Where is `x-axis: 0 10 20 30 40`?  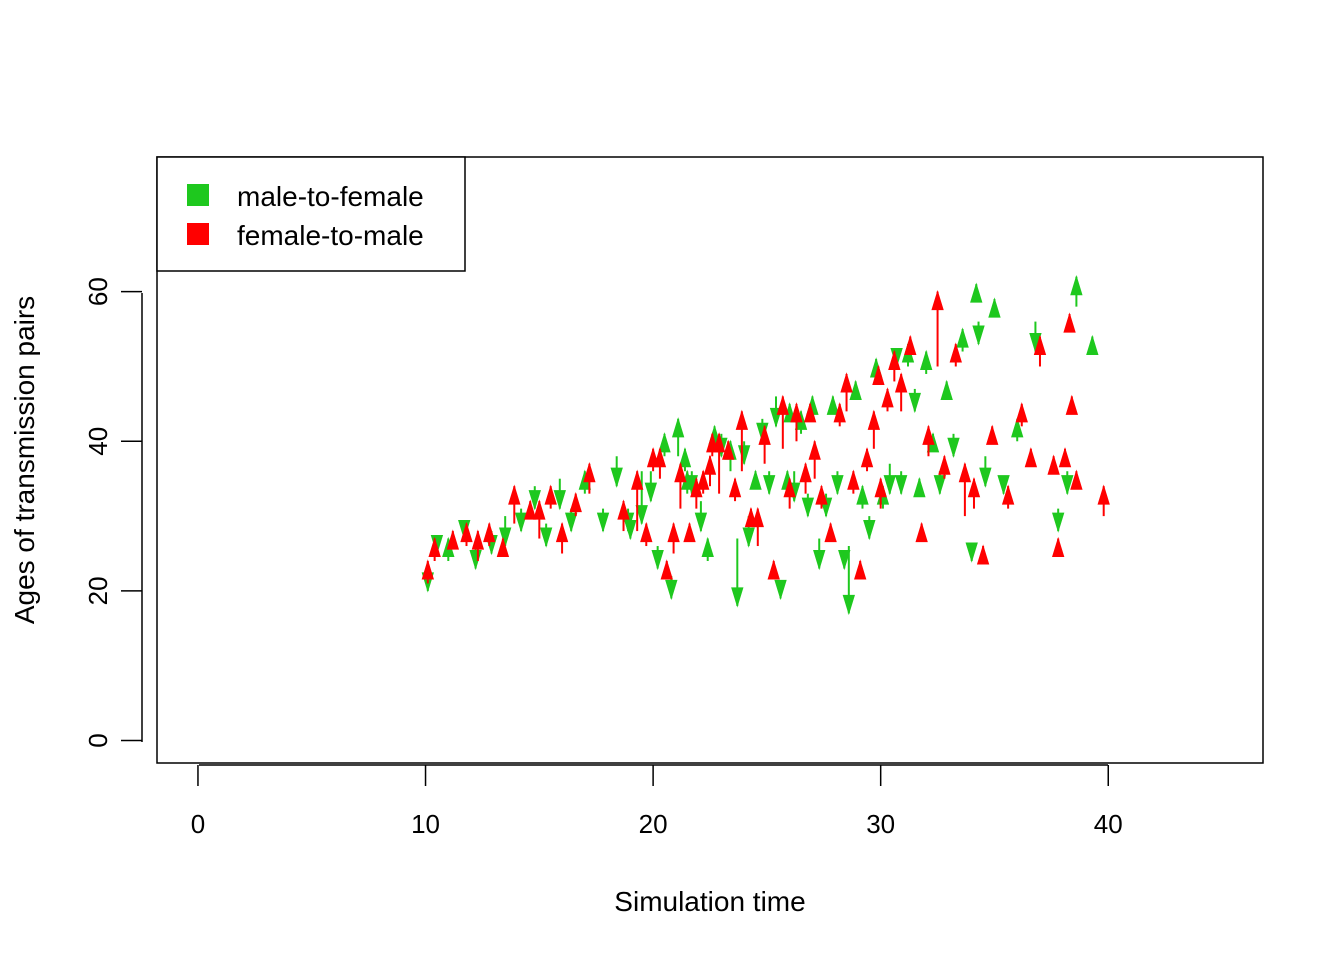 x-axis: 0 10 20 30 40 is located at coordinates (657, 801).